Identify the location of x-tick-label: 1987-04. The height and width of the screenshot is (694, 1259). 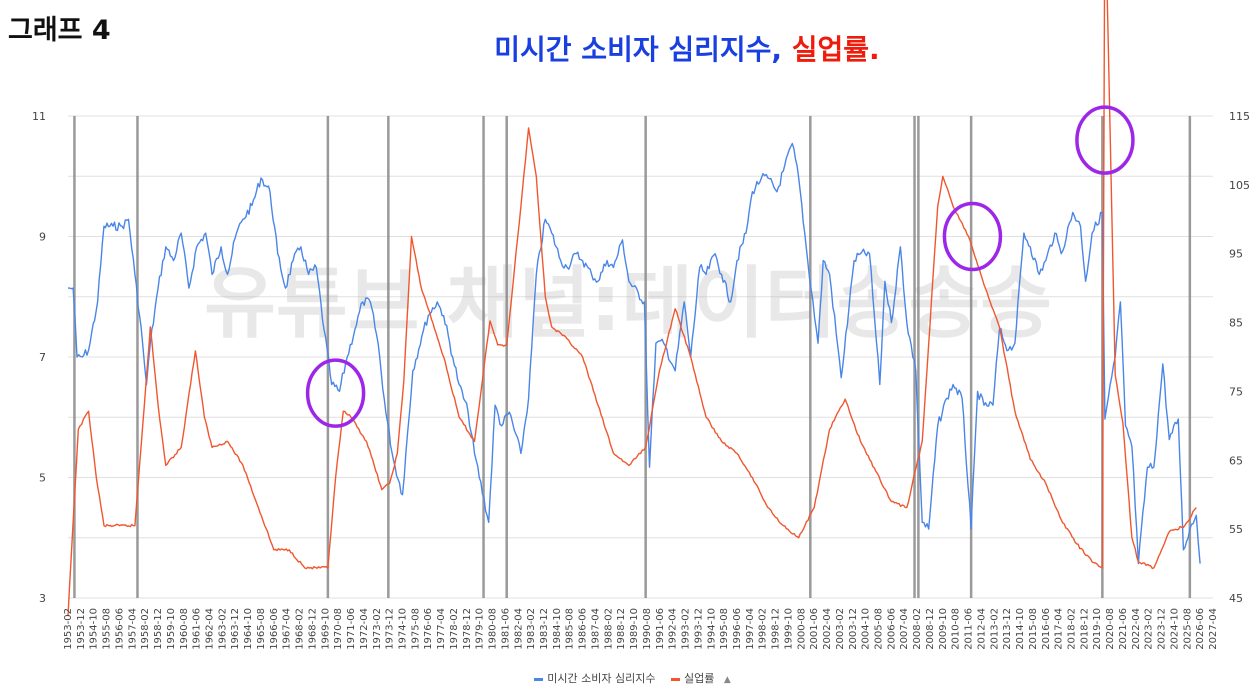
(595, 629).